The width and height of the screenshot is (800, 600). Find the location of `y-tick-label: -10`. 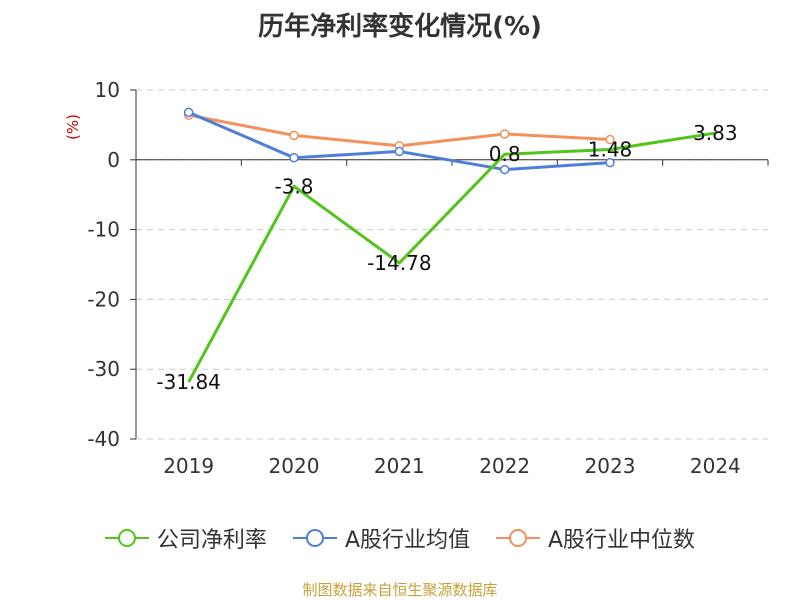

y-tick-label: -10 is located at coordinates (103, 230).